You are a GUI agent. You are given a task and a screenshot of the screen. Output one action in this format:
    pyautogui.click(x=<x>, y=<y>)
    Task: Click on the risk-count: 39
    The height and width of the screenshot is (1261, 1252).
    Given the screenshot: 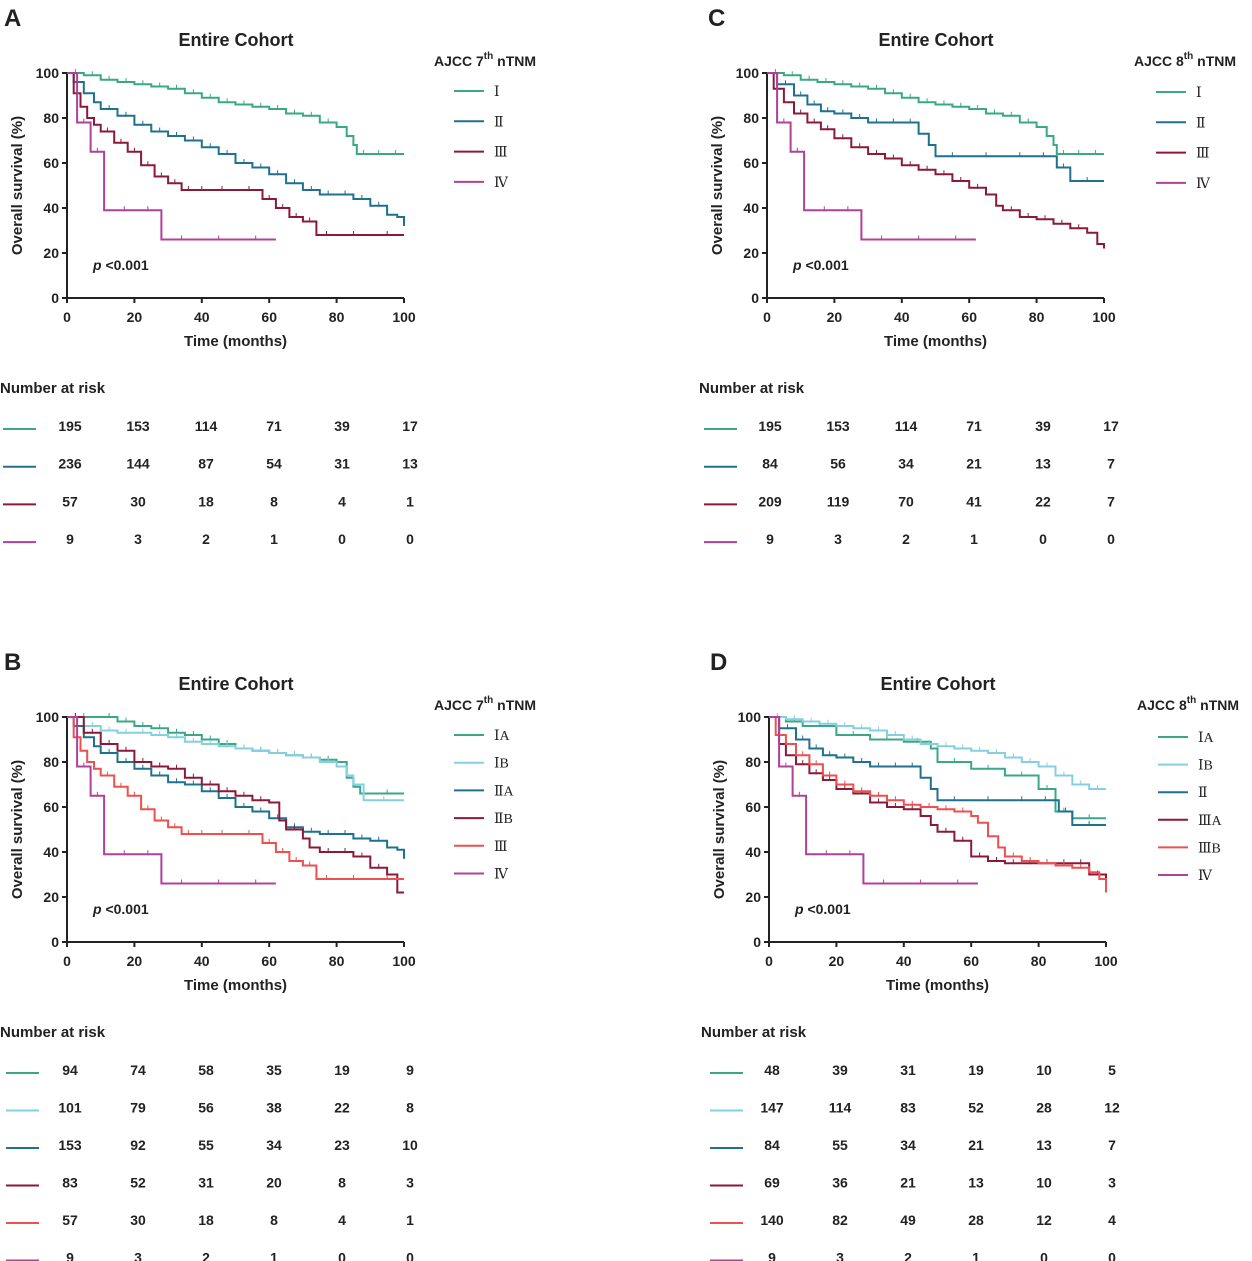 What is the action you would take?
    pyautogui.click(x=840, y=1070)
    